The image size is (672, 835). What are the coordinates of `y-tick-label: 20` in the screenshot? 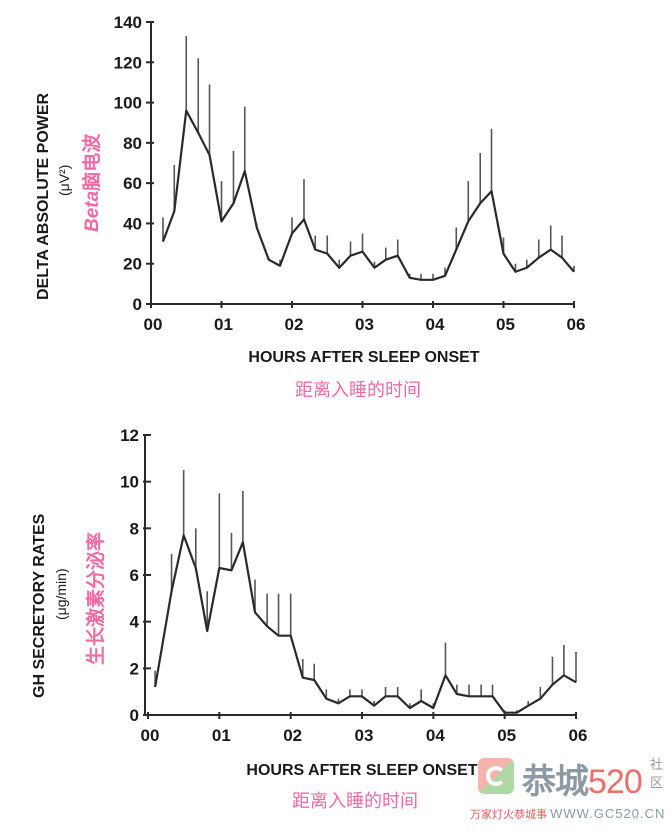 It's located at (132, 264).